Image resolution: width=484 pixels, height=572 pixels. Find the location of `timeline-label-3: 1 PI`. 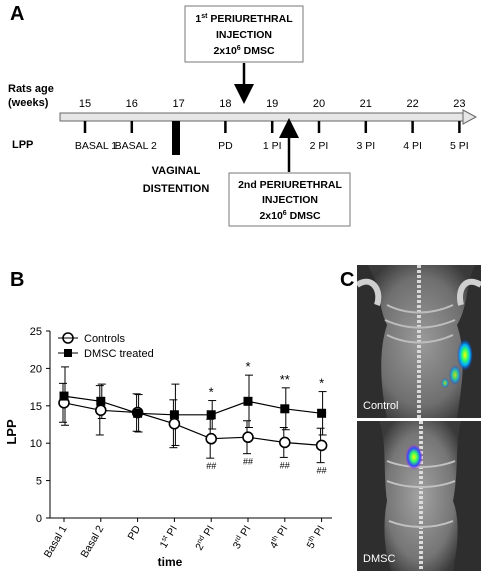

timeline-label-3: 1 PI is located at coordinates (272, 146).